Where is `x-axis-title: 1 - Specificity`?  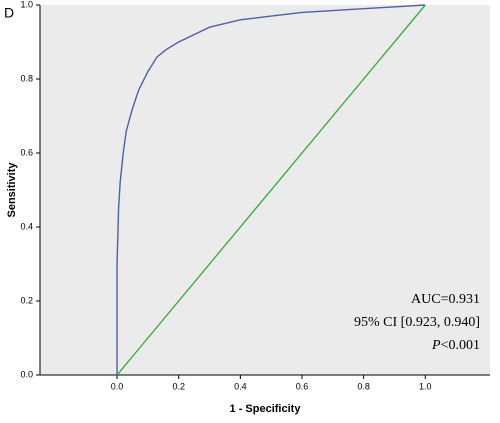 x-axis-title: 1 - Specificity is located at coordinates (266, 409).